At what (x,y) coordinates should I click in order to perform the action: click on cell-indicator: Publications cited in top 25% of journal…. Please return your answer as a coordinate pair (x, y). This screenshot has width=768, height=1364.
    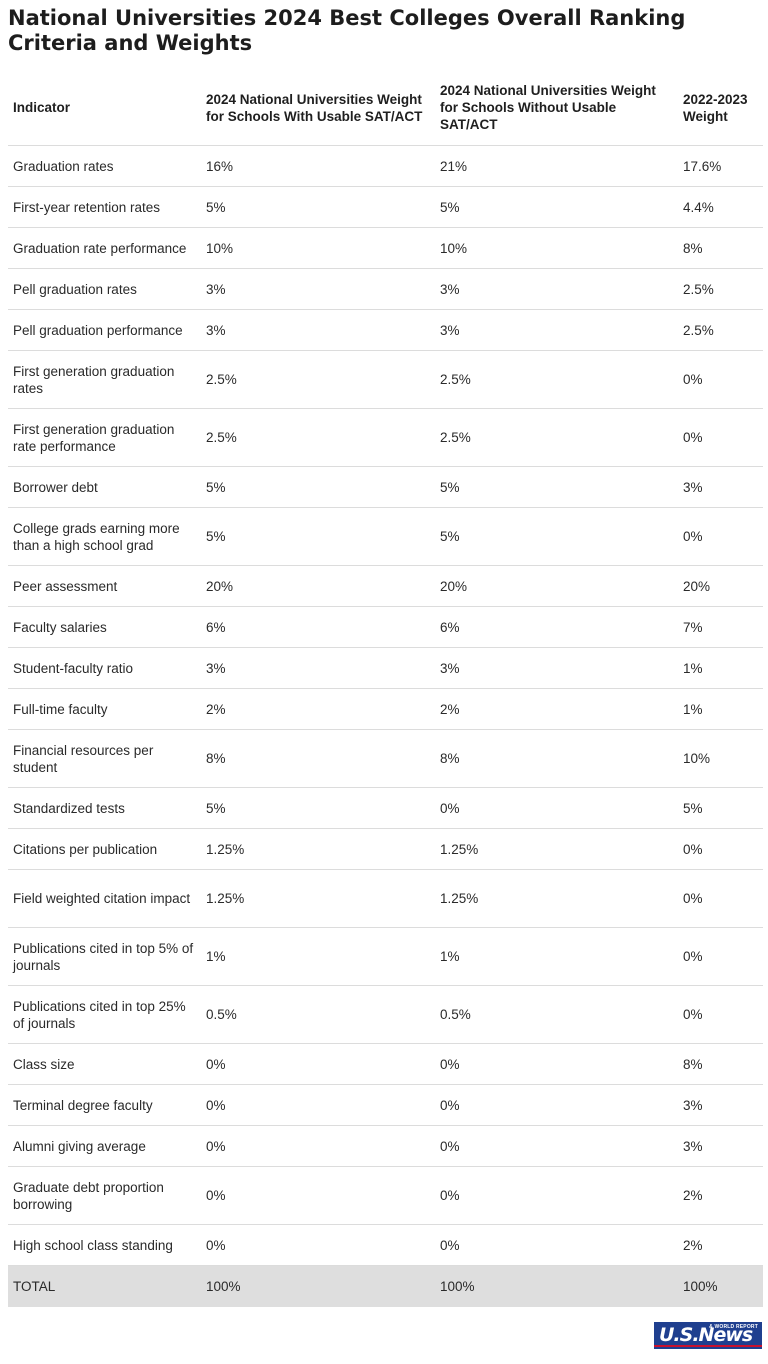
    Looking at the image, I should click on (104, 1014).